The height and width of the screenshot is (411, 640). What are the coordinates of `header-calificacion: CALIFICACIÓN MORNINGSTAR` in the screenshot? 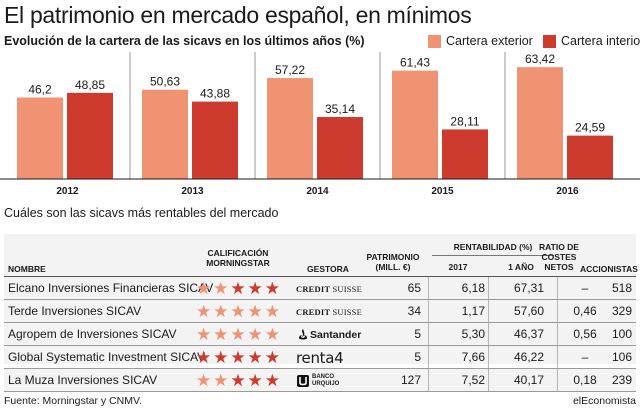 It's located at (238, 258).